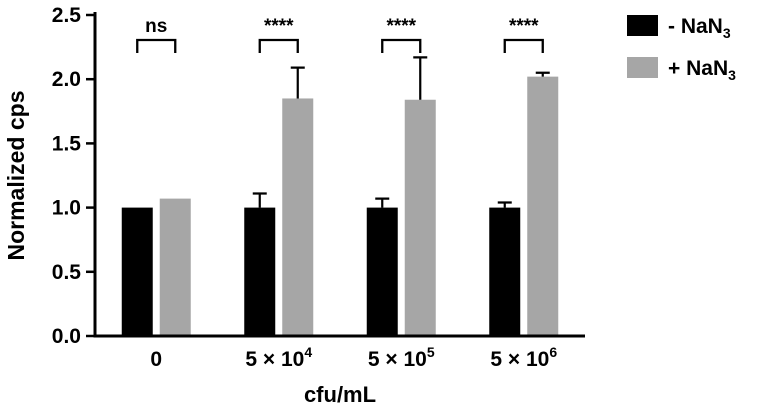 The height and width of the screenshot is (418, 760). What do you see at coordinates (699, 28) in the screenshot?
I see `legend-label: - NaN3` at bounding box center [699, 28].